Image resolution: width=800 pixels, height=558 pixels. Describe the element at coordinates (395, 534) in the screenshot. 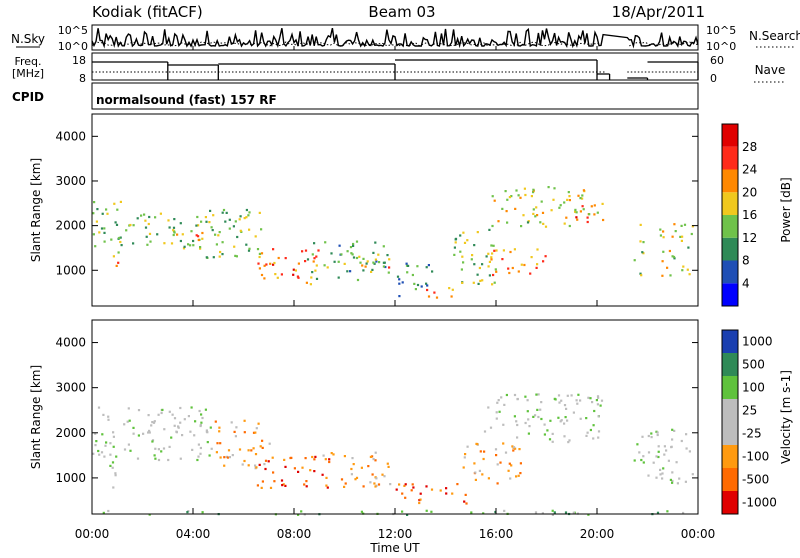

I see `x-tick-label: 12:00` at that location.